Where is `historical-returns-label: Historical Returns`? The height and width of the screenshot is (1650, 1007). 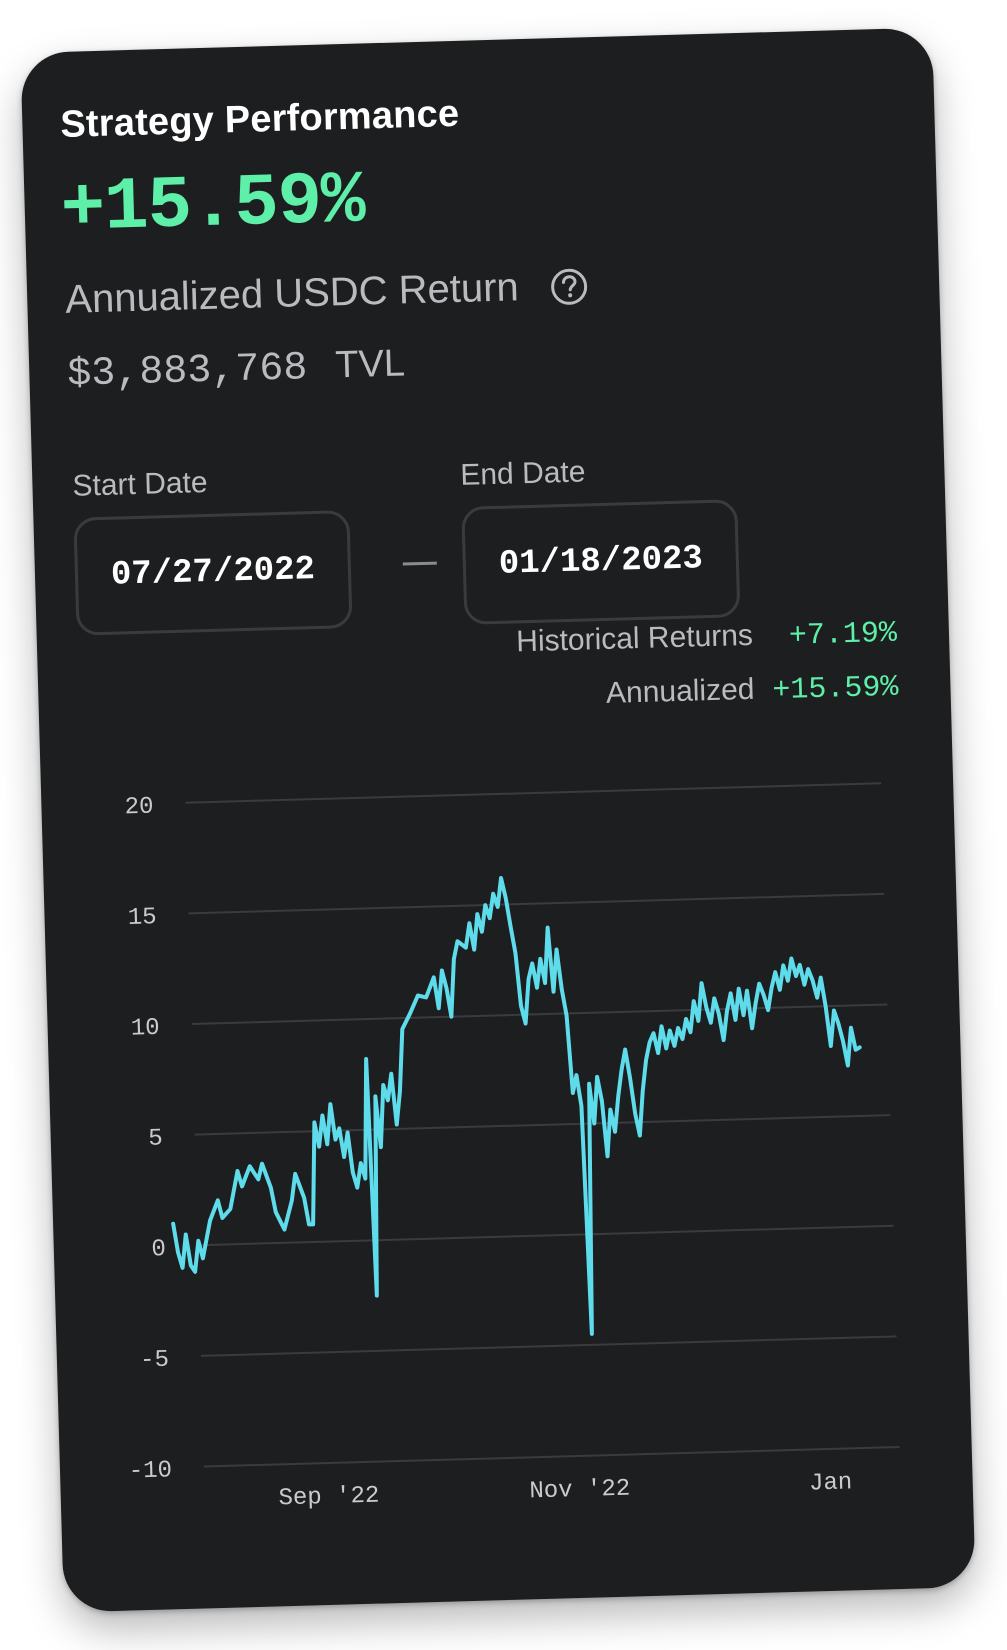 historical-returns-label: Historical Returns is located at coordinates (634, 638).